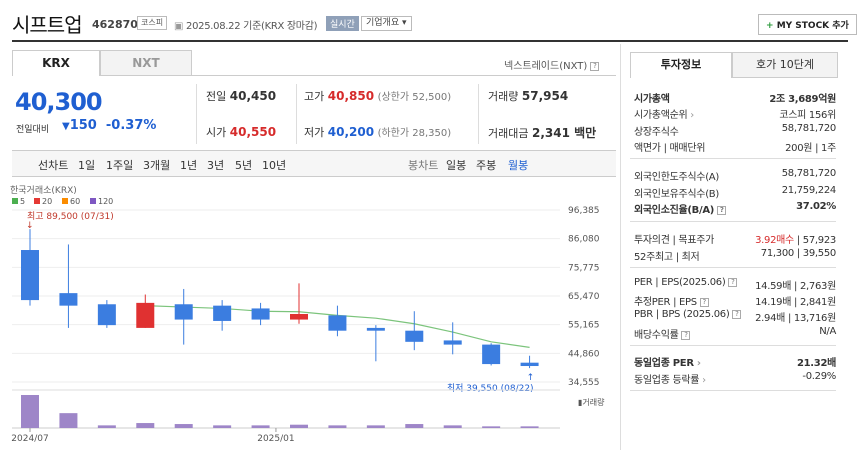 The height and width of the screenshot is (450, 860). I want to click on tab-investment-info: 투자정보, so click(681, 65).